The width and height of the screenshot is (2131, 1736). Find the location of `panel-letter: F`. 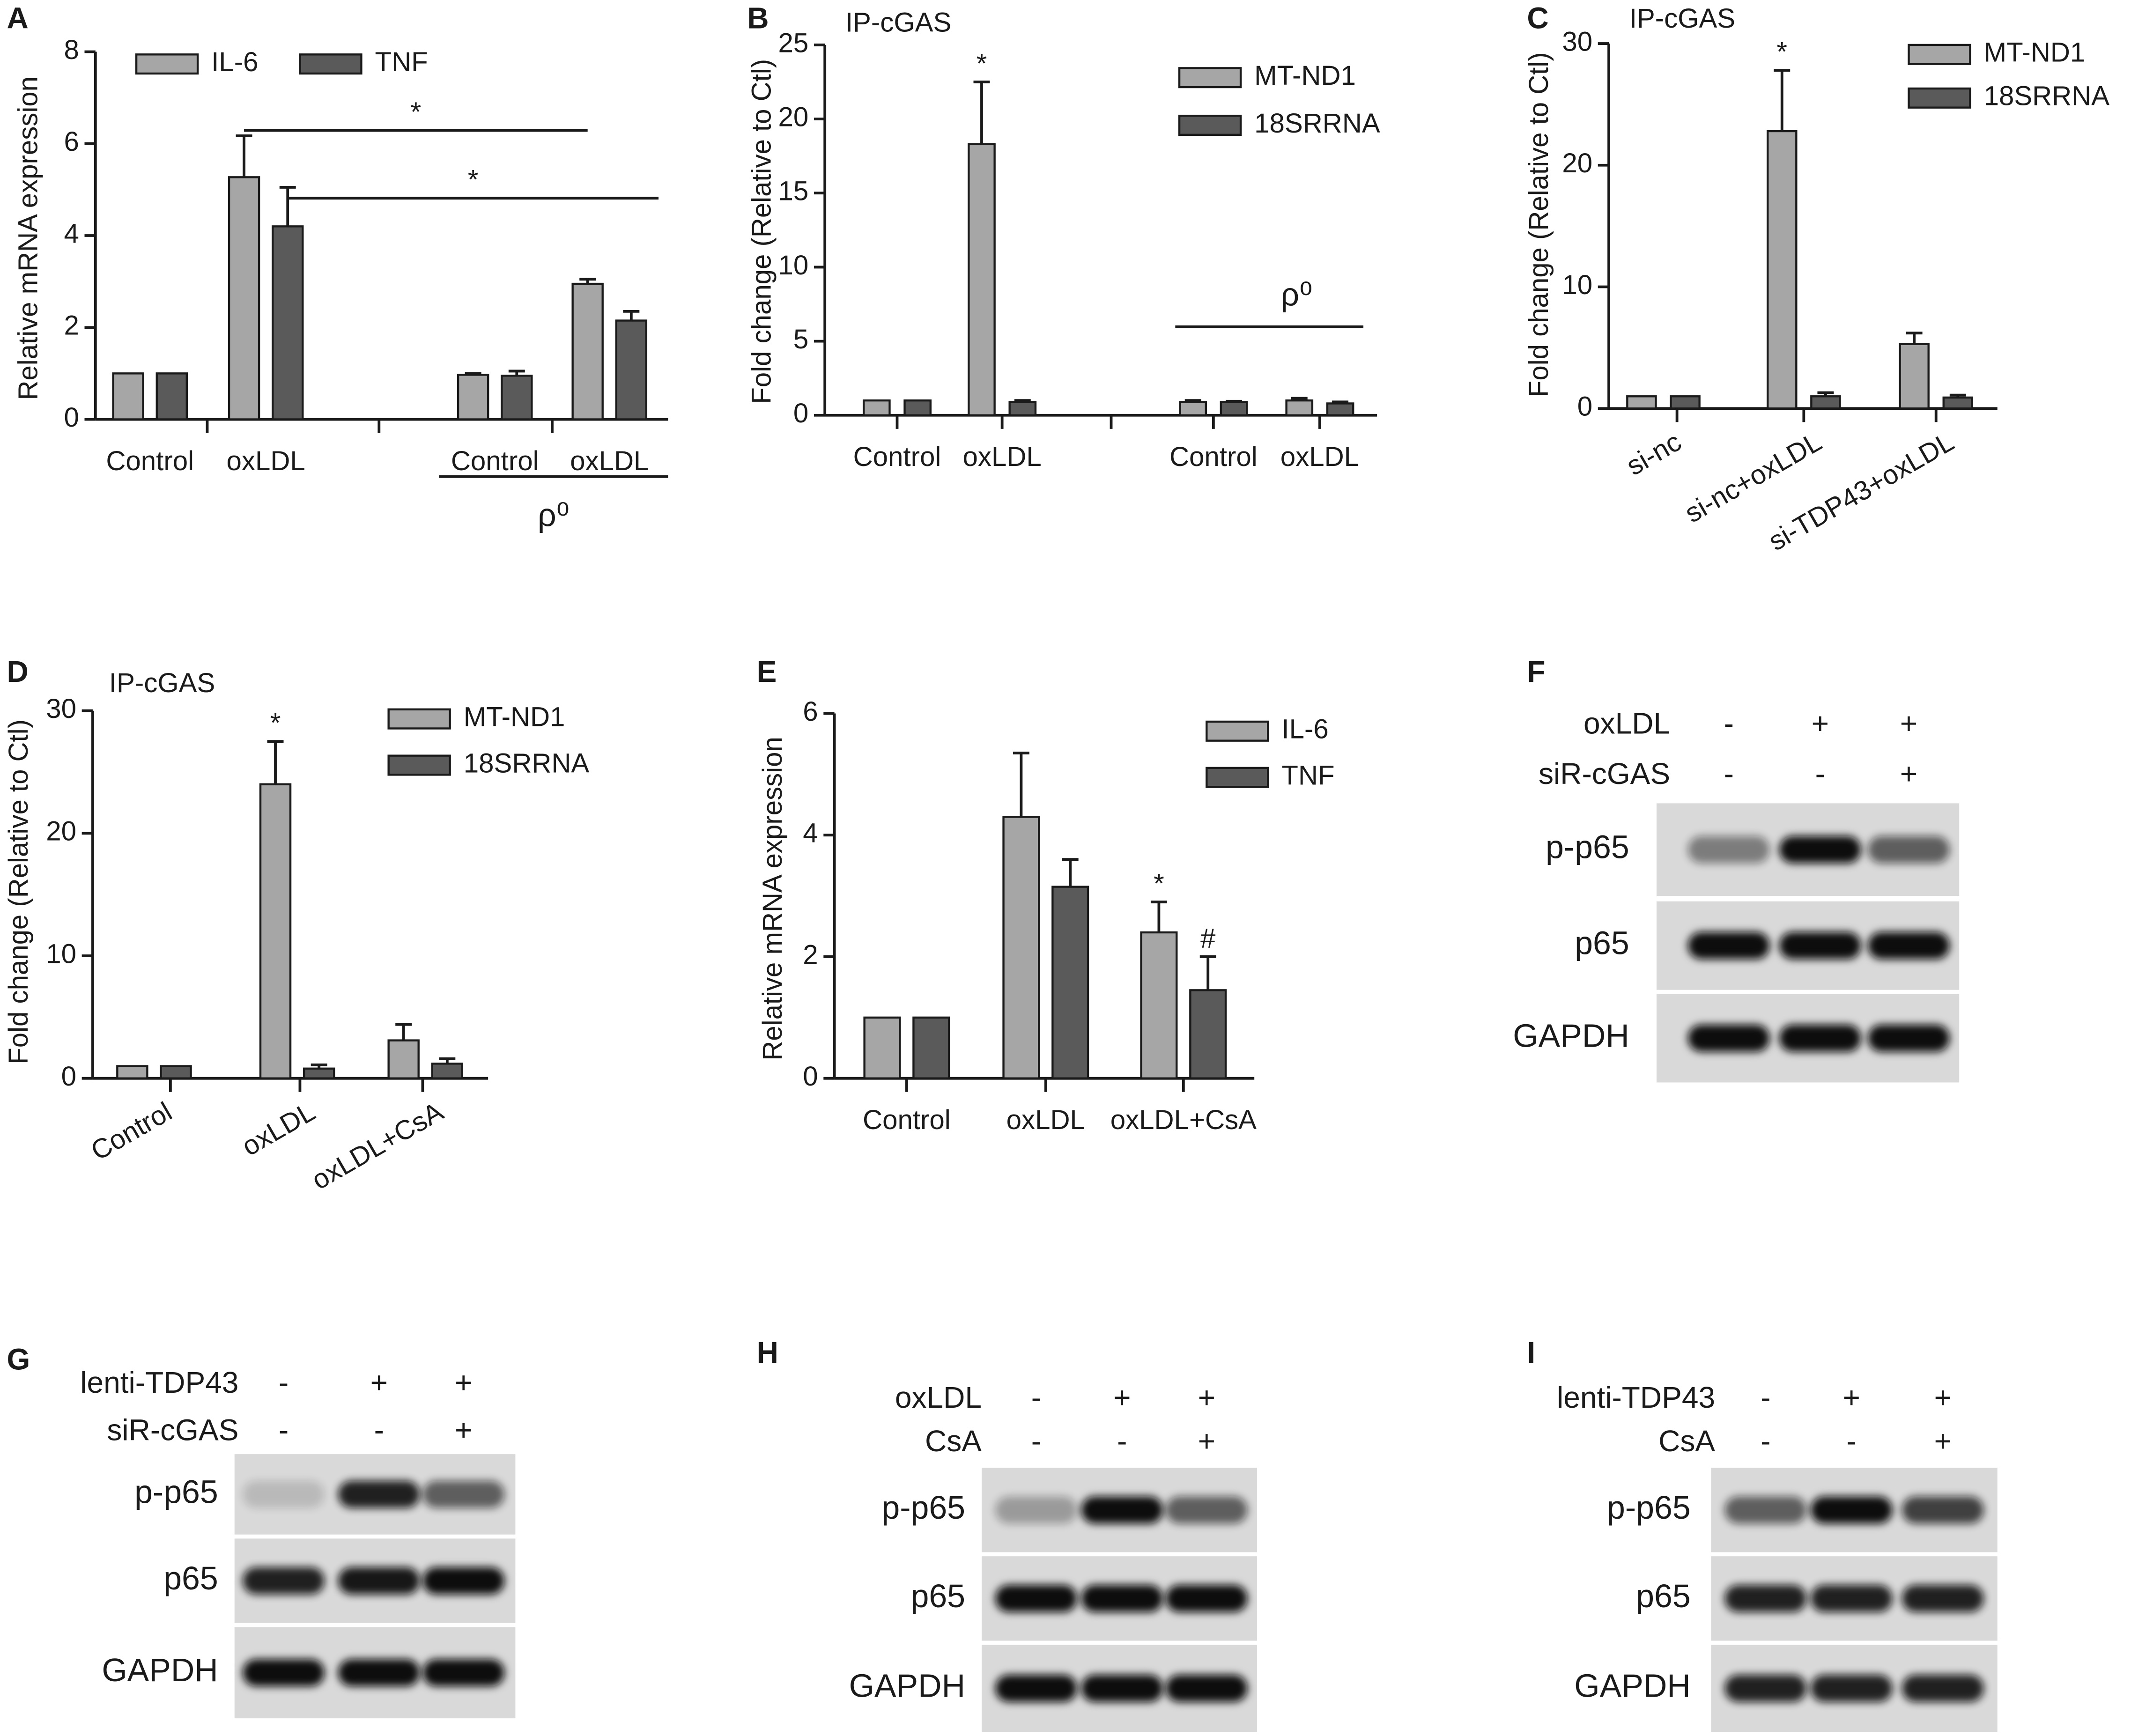

panel-letter: F is located at coordinates (1536, 672).